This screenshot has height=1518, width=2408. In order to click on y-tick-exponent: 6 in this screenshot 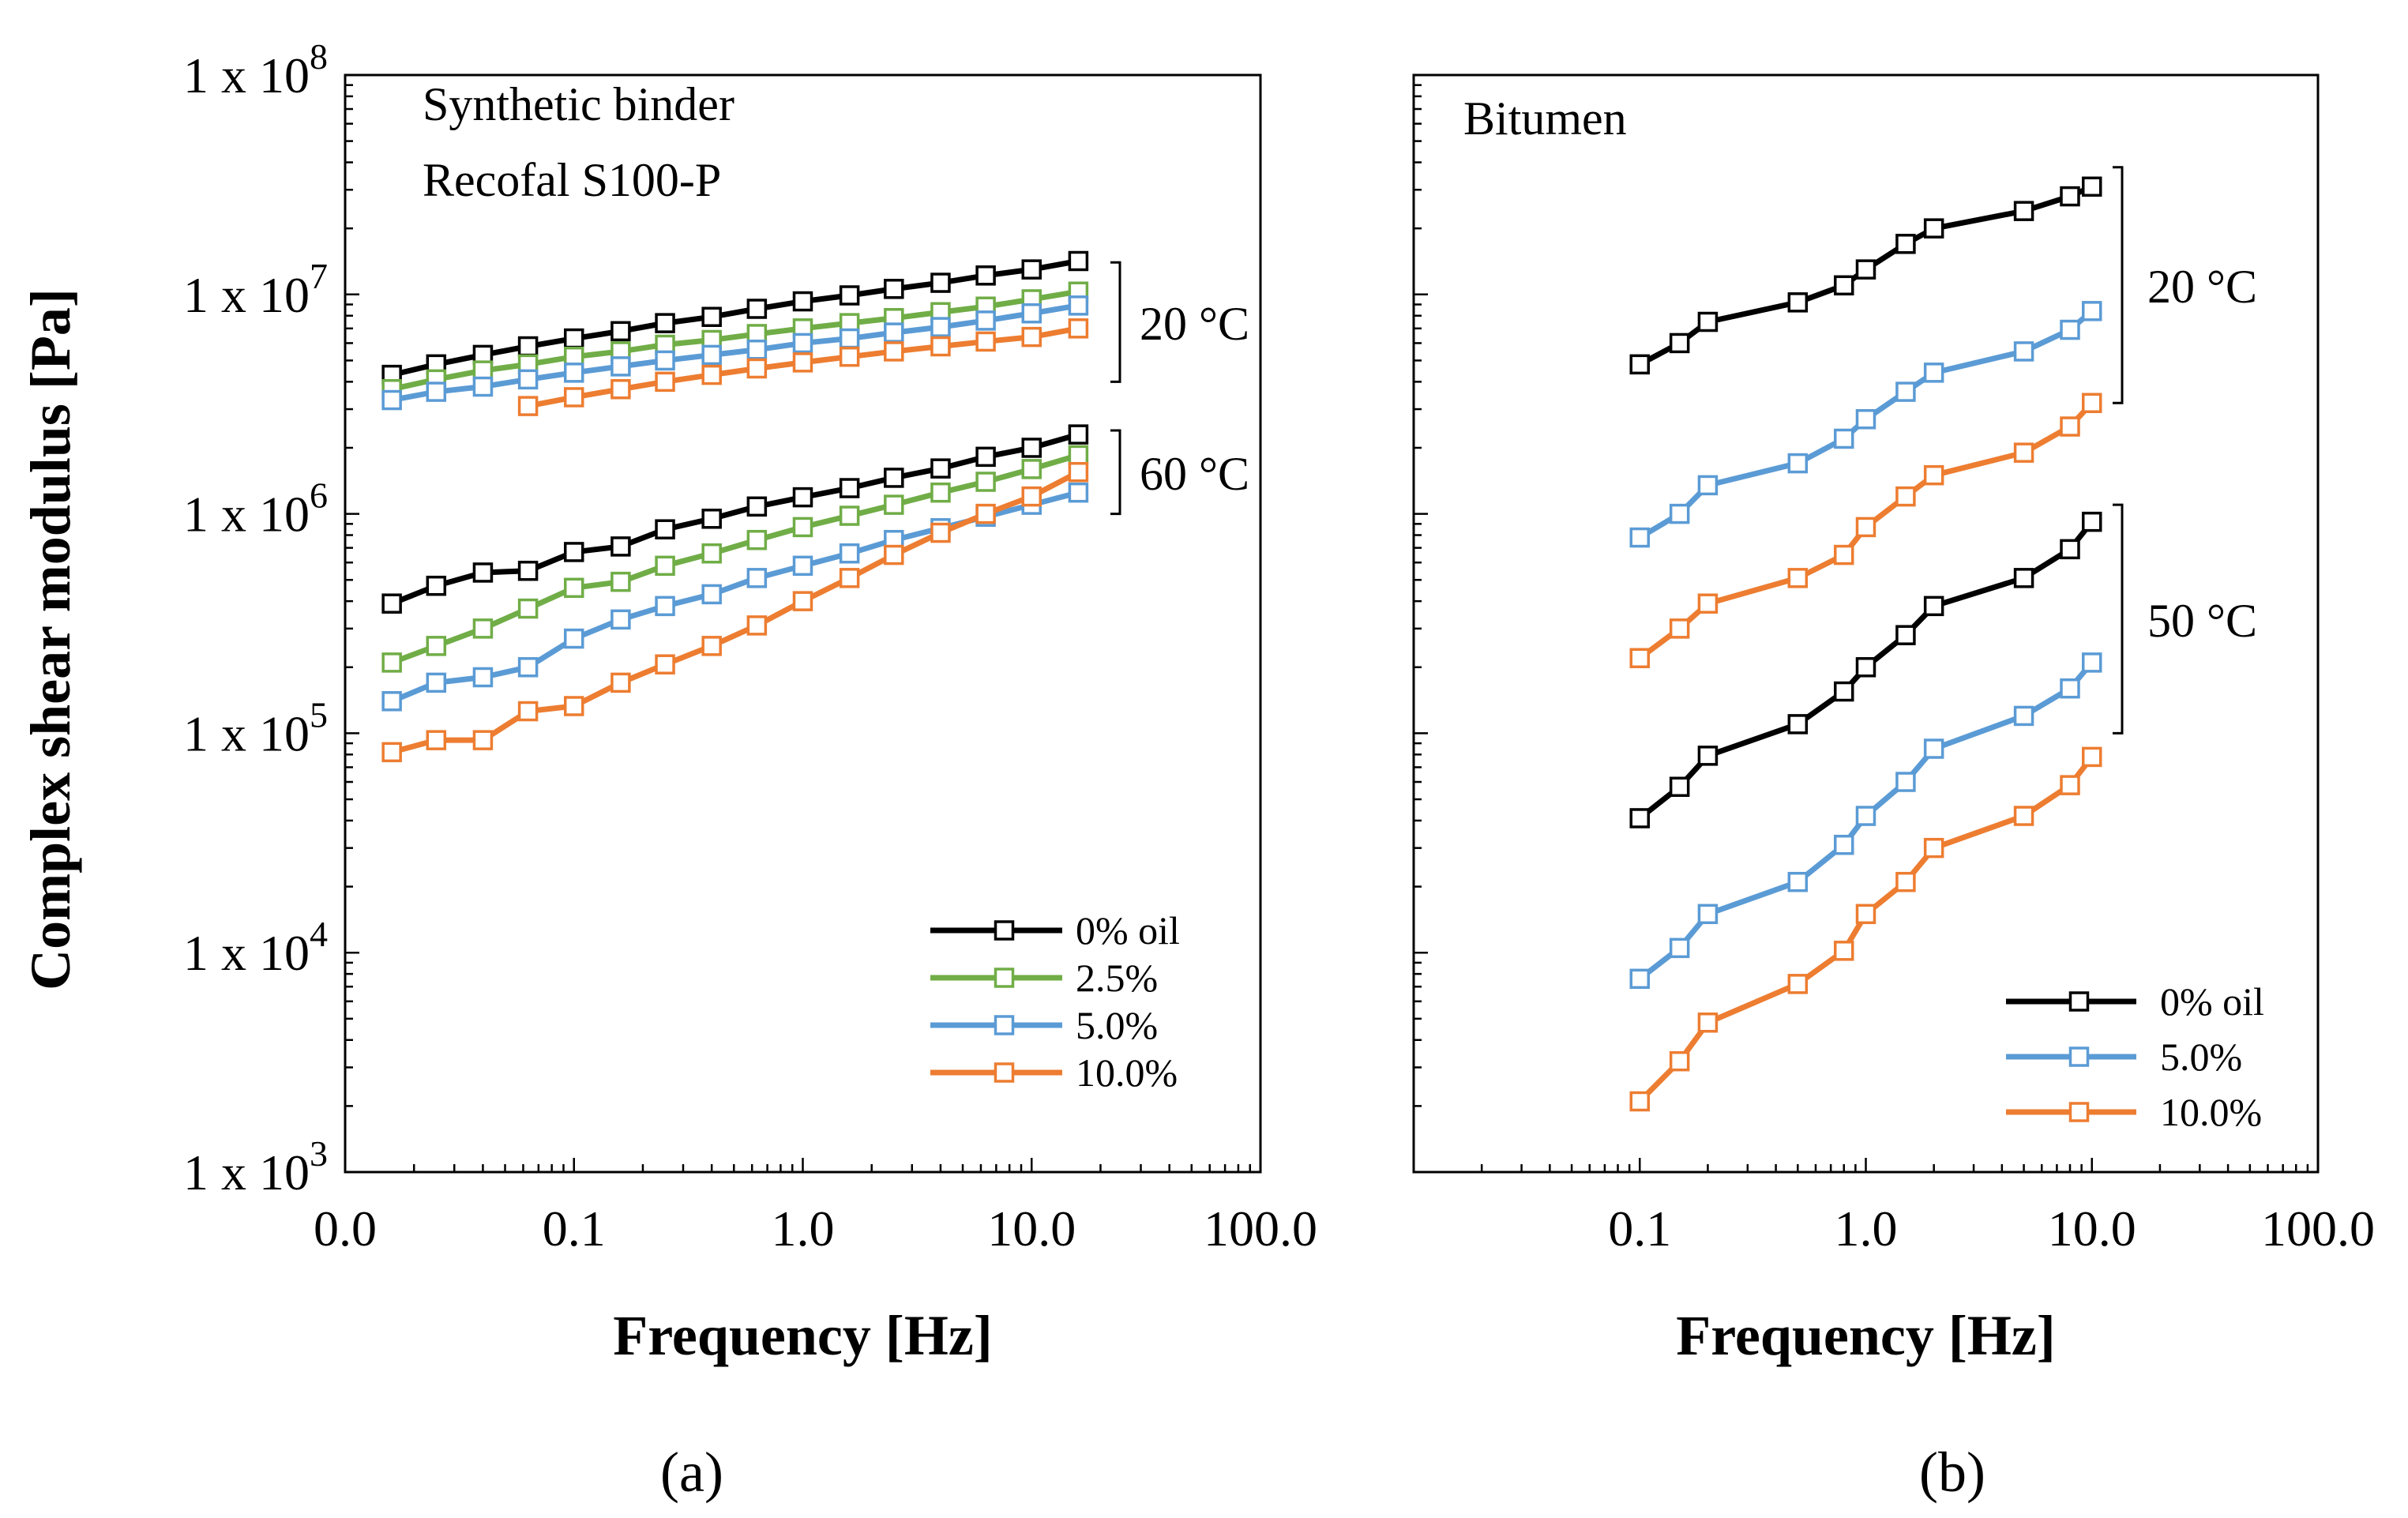, I will do `click(319, 495)`.